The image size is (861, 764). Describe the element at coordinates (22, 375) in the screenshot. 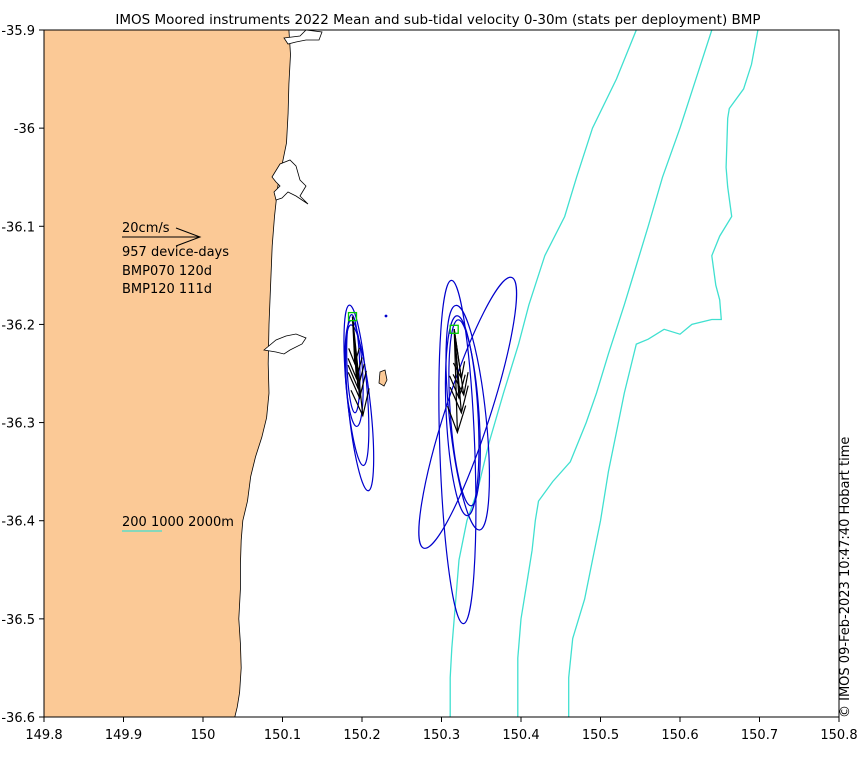

I see `y-axis: -35.9 -36 -36.1 -36.2 -36.3 -36.4 -36.5 -36.6` at that location.